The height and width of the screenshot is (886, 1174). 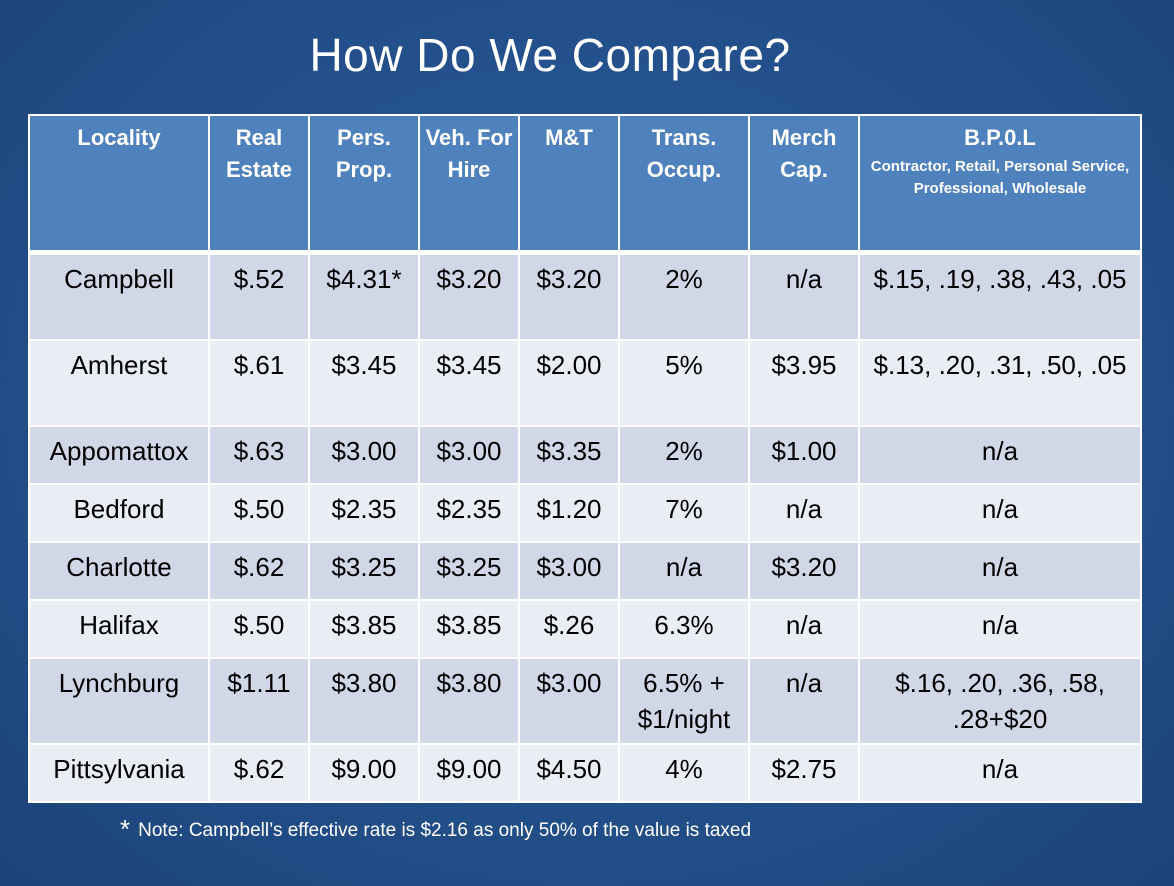 What do you see at coordinates (569, 773) in the screenshot?
I see `cell-mt: $4.50` at bounding box center [569, 773].